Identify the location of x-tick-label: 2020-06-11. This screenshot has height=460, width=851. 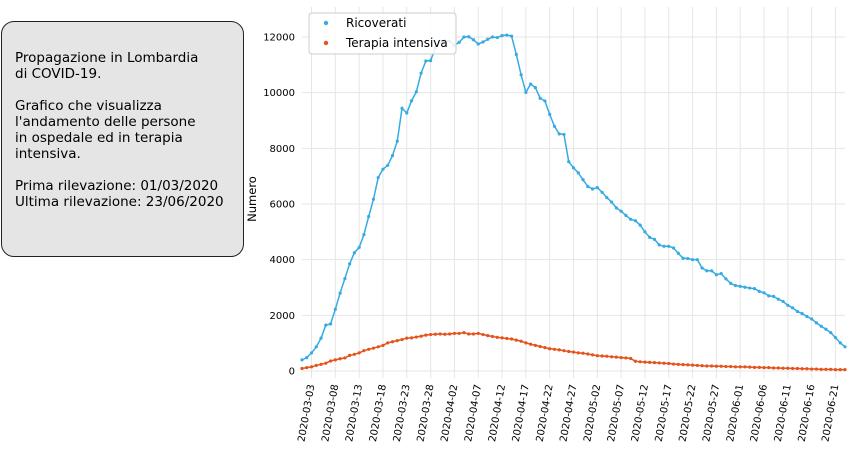
(783, 413).